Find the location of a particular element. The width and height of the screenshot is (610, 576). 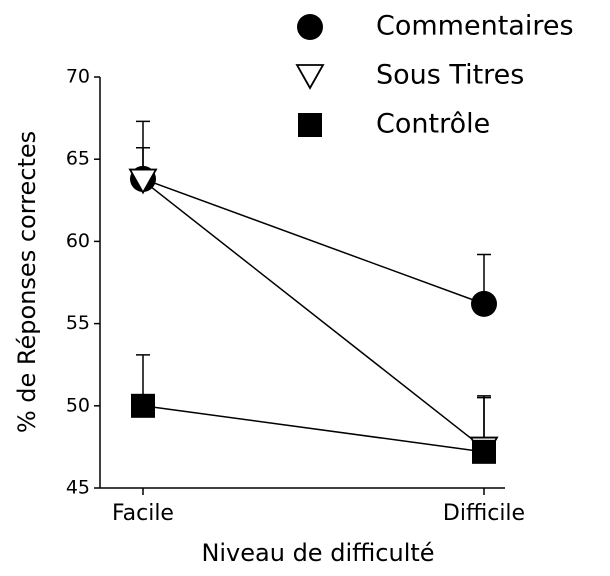

y-tick-label: 60 is located at coordinates (78, 241).